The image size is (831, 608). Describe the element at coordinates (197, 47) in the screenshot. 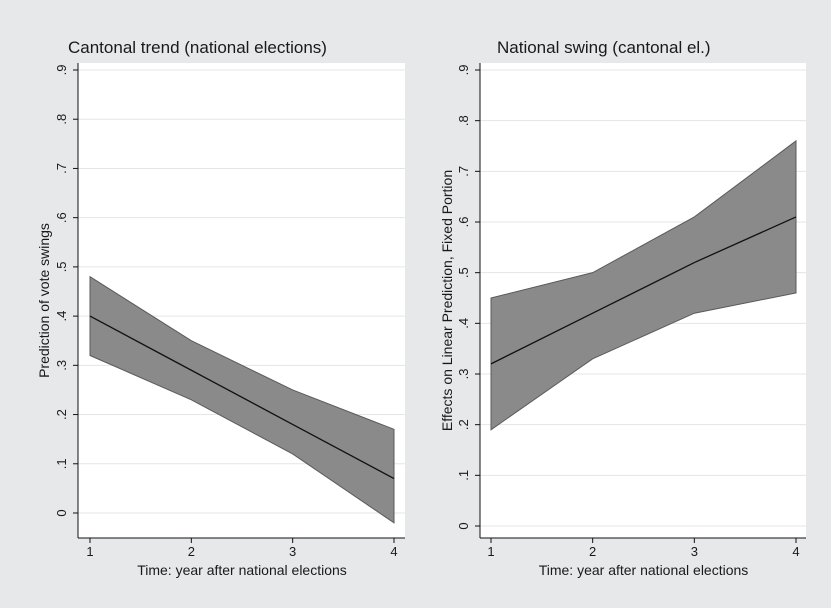

I see `panel-title: Cantonal trend (national elections)` at that location.